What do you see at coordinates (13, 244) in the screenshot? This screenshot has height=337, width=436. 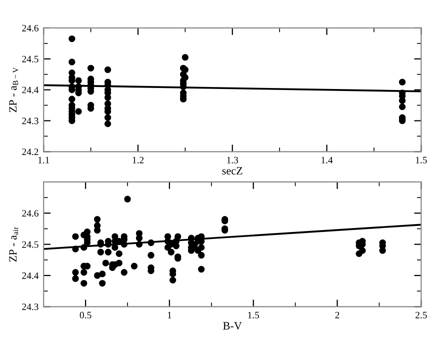 I see `y-axis-title: ZP - a$_{air}$` at bounding box center [13, 244].